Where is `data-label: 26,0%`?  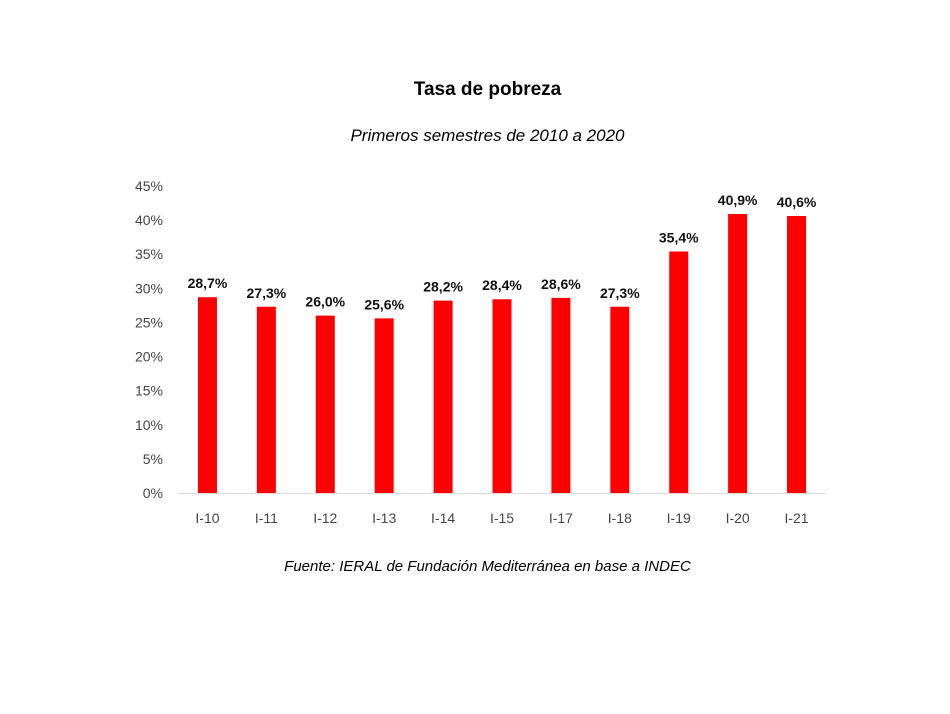 data-label: 26,0% is located at coordinates (325, 302).